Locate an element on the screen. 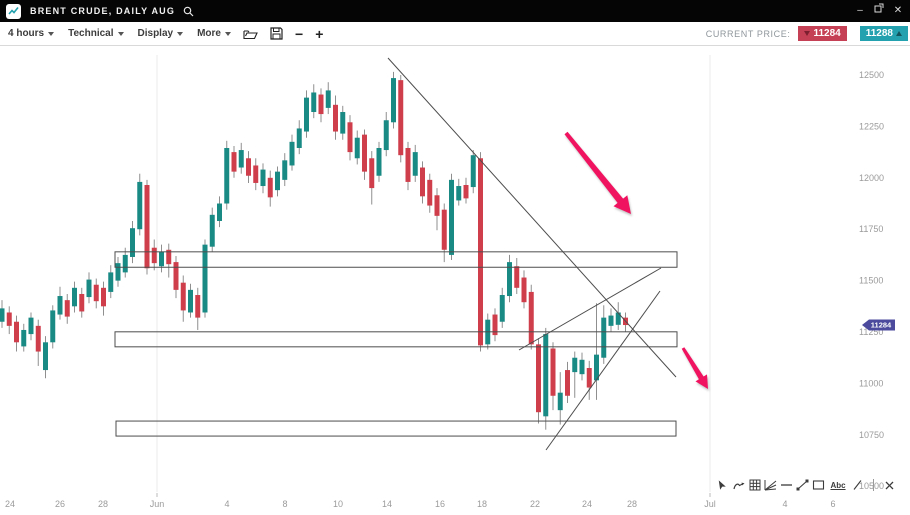  time-axis-label: 24 is located at coordinates (587, 504).